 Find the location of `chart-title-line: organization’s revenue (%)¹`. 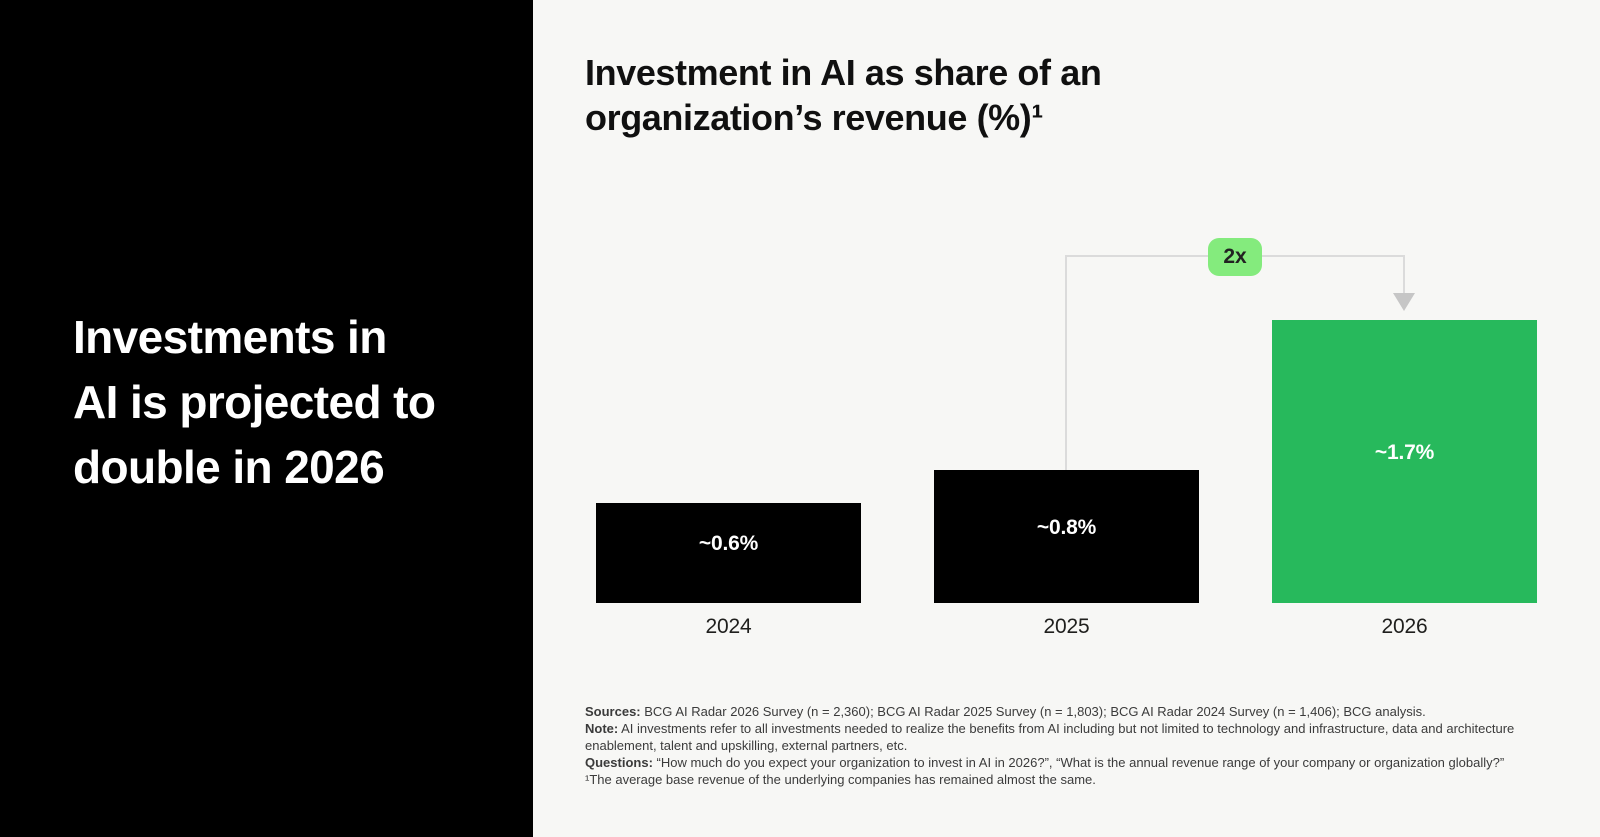

chart-title-line: organization’s revenue (%)¹ is located at coordinates (814, 117).